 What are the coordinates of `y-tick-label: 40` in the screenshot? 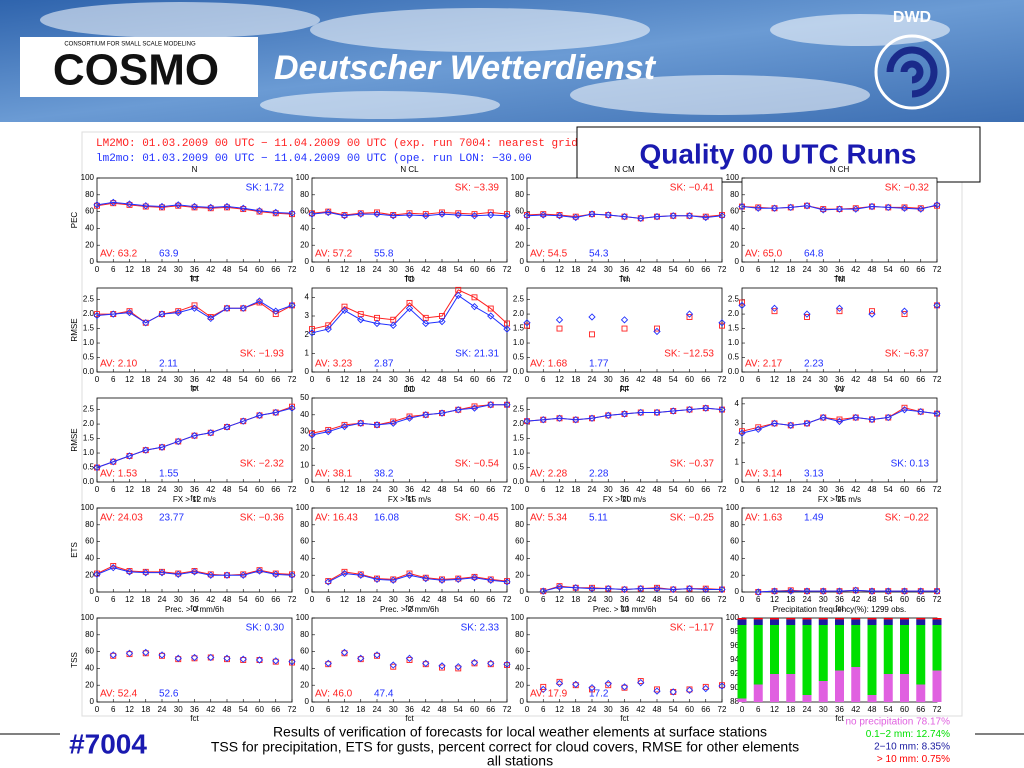 It's located at (89, 228).